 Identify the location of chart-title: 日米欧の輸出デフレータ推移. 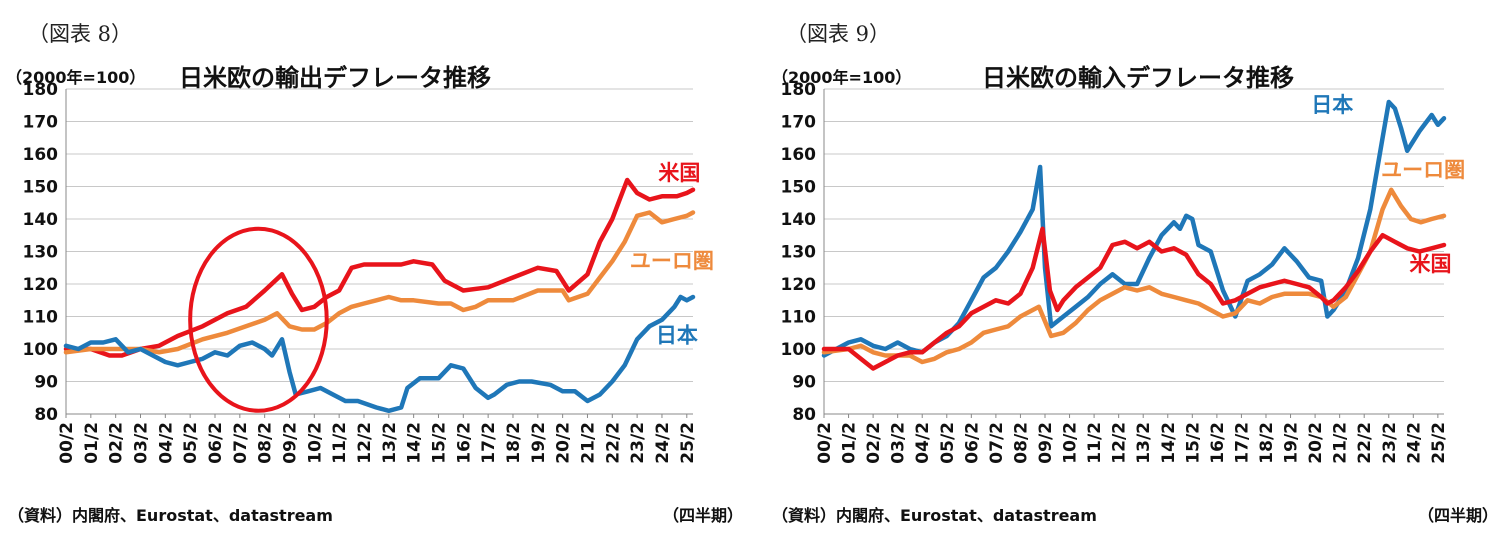
(335, 78).